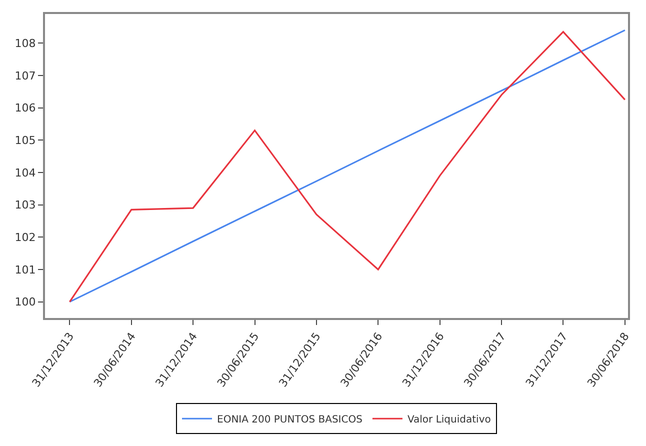 The width and height of the screenshot is (646, 446). Describe the element at coordinates (25, 302) in the screenshot. I see `y-tick-label: 100` at that location.